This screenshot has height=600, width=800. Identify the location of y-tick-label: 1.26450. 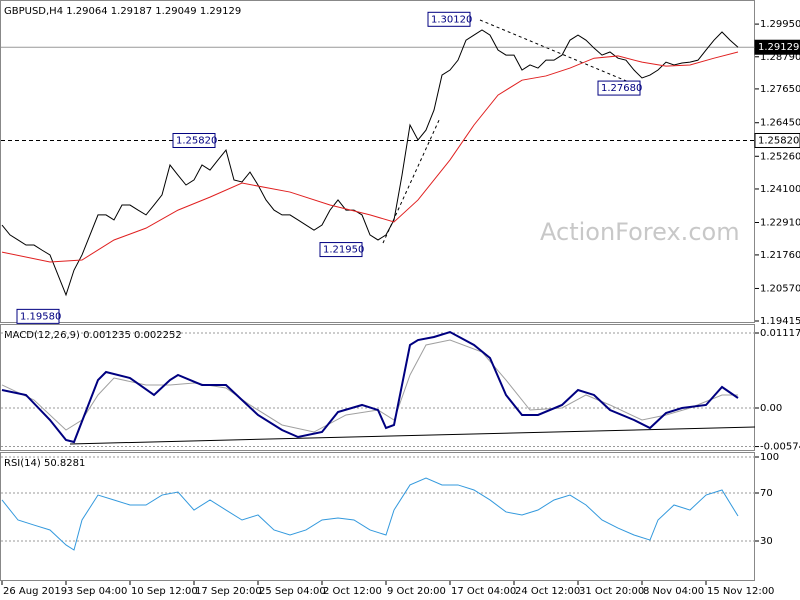
(780, 123).